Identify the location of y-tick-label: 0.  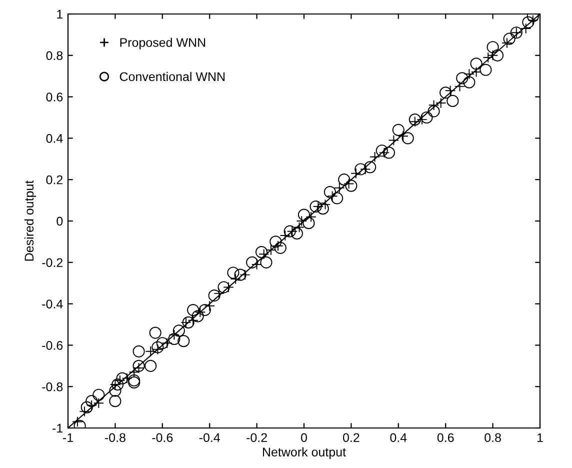
(59, 221).